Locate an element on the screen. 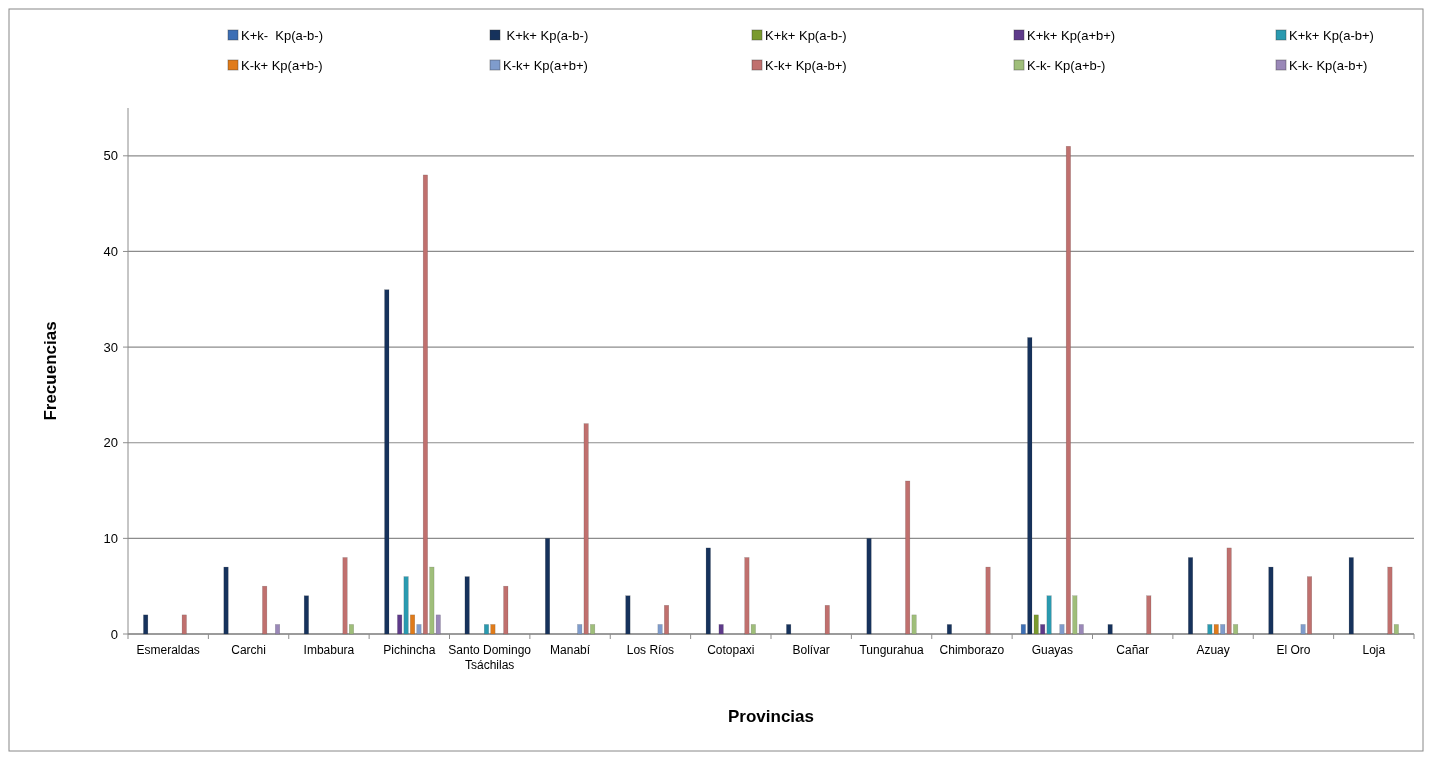 Image resolution: width=1432 pixels, height=760 pixels. x-tick-label: Carchi is located at coordinates (248, 650).